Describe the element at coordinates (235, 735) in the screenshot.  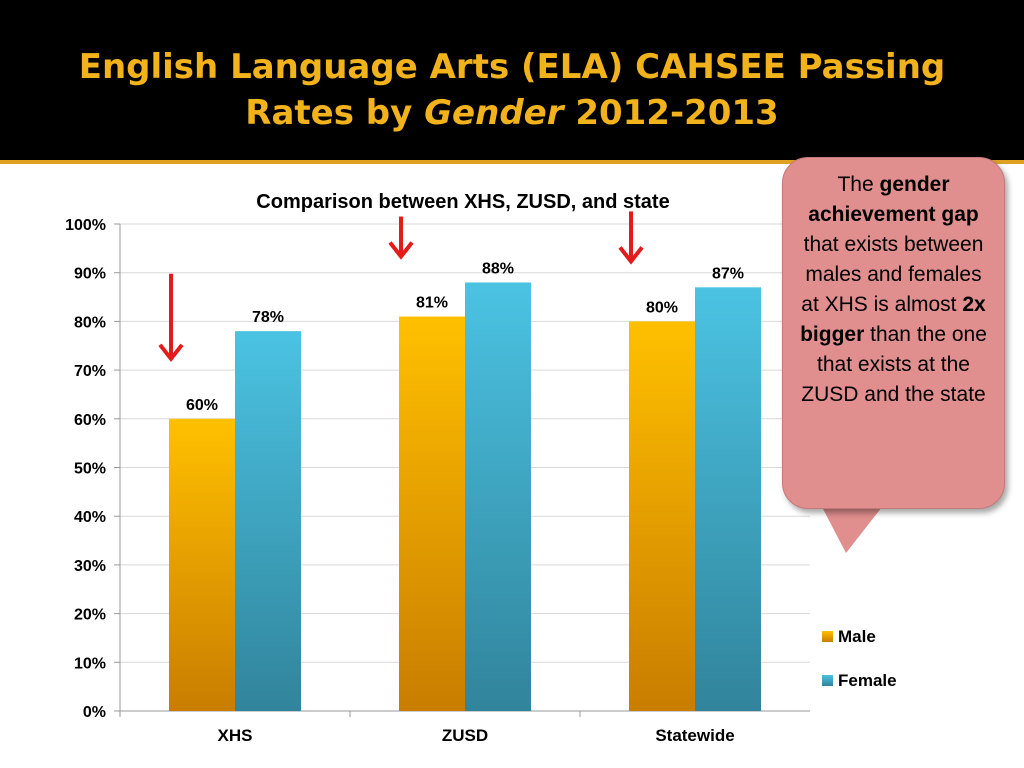
I see `x-tick-label: XHS` at that location.